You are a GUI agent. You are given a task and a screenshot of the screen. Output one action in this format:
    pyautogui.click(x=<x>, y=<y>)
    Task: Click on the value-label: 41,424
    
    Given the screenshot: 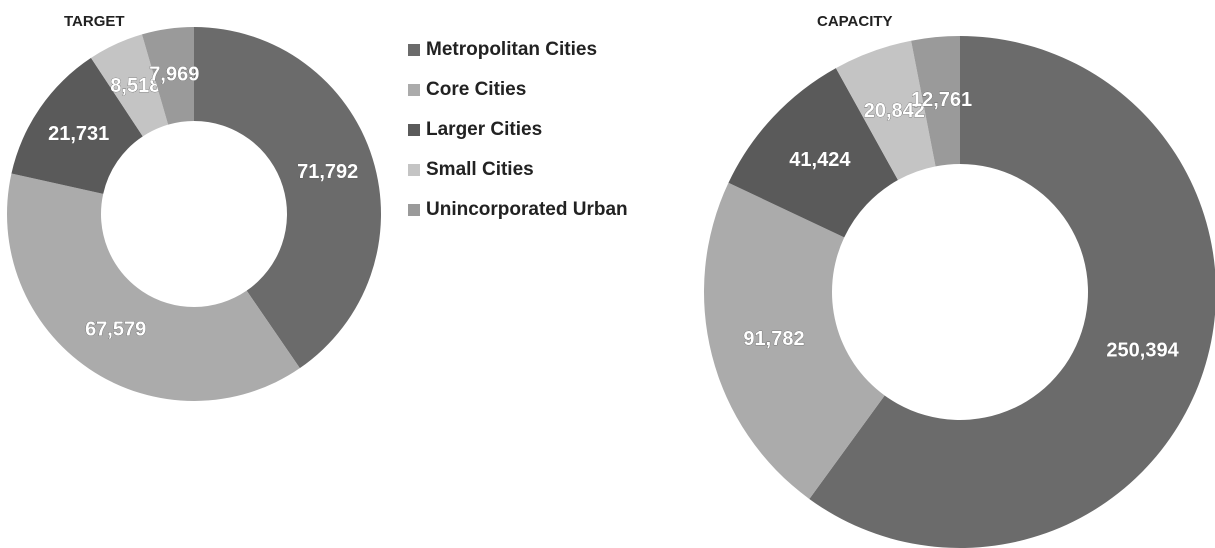 What is the action you would take?
    pyautogui.click(x=820, y=160)
    